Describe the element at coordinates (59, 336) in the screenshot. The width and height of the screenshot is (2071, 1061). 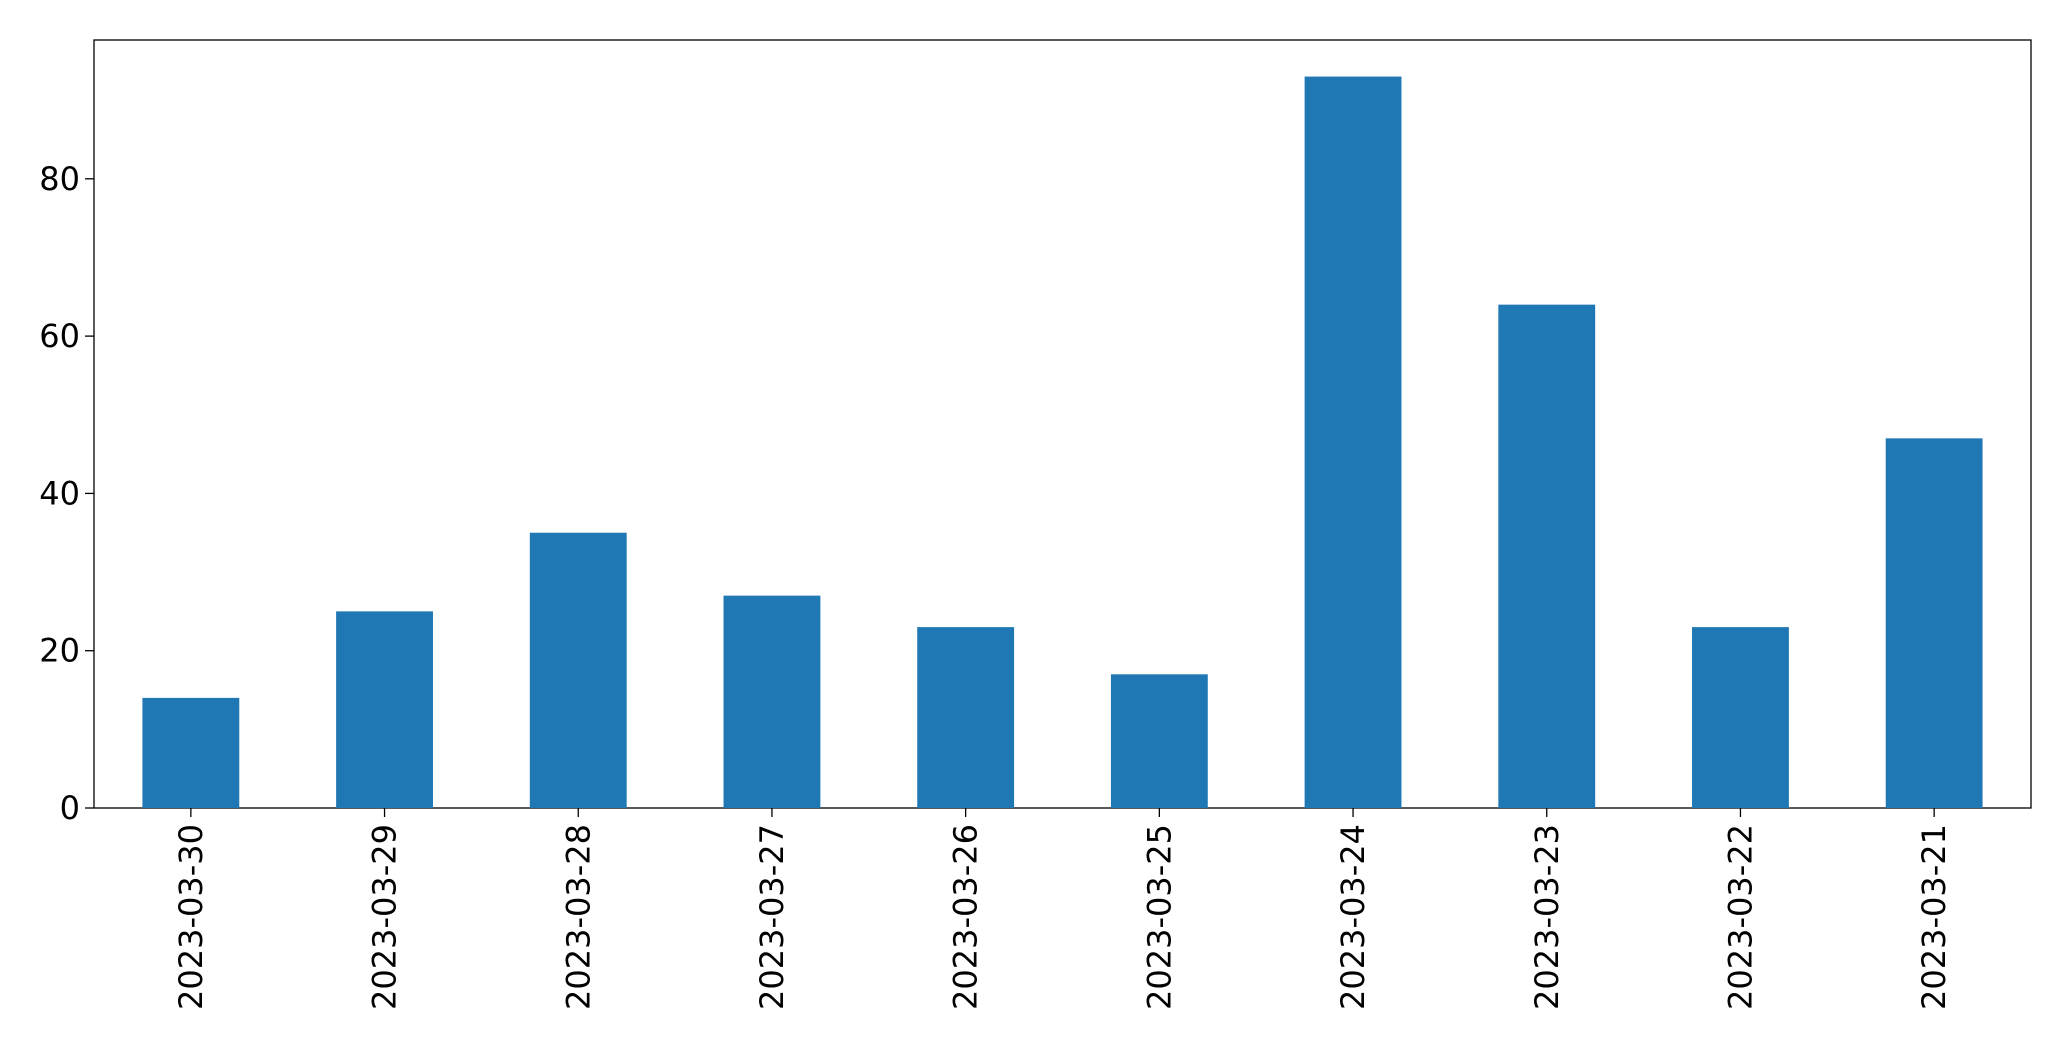
I see `y-tick-label: 60` at that location.